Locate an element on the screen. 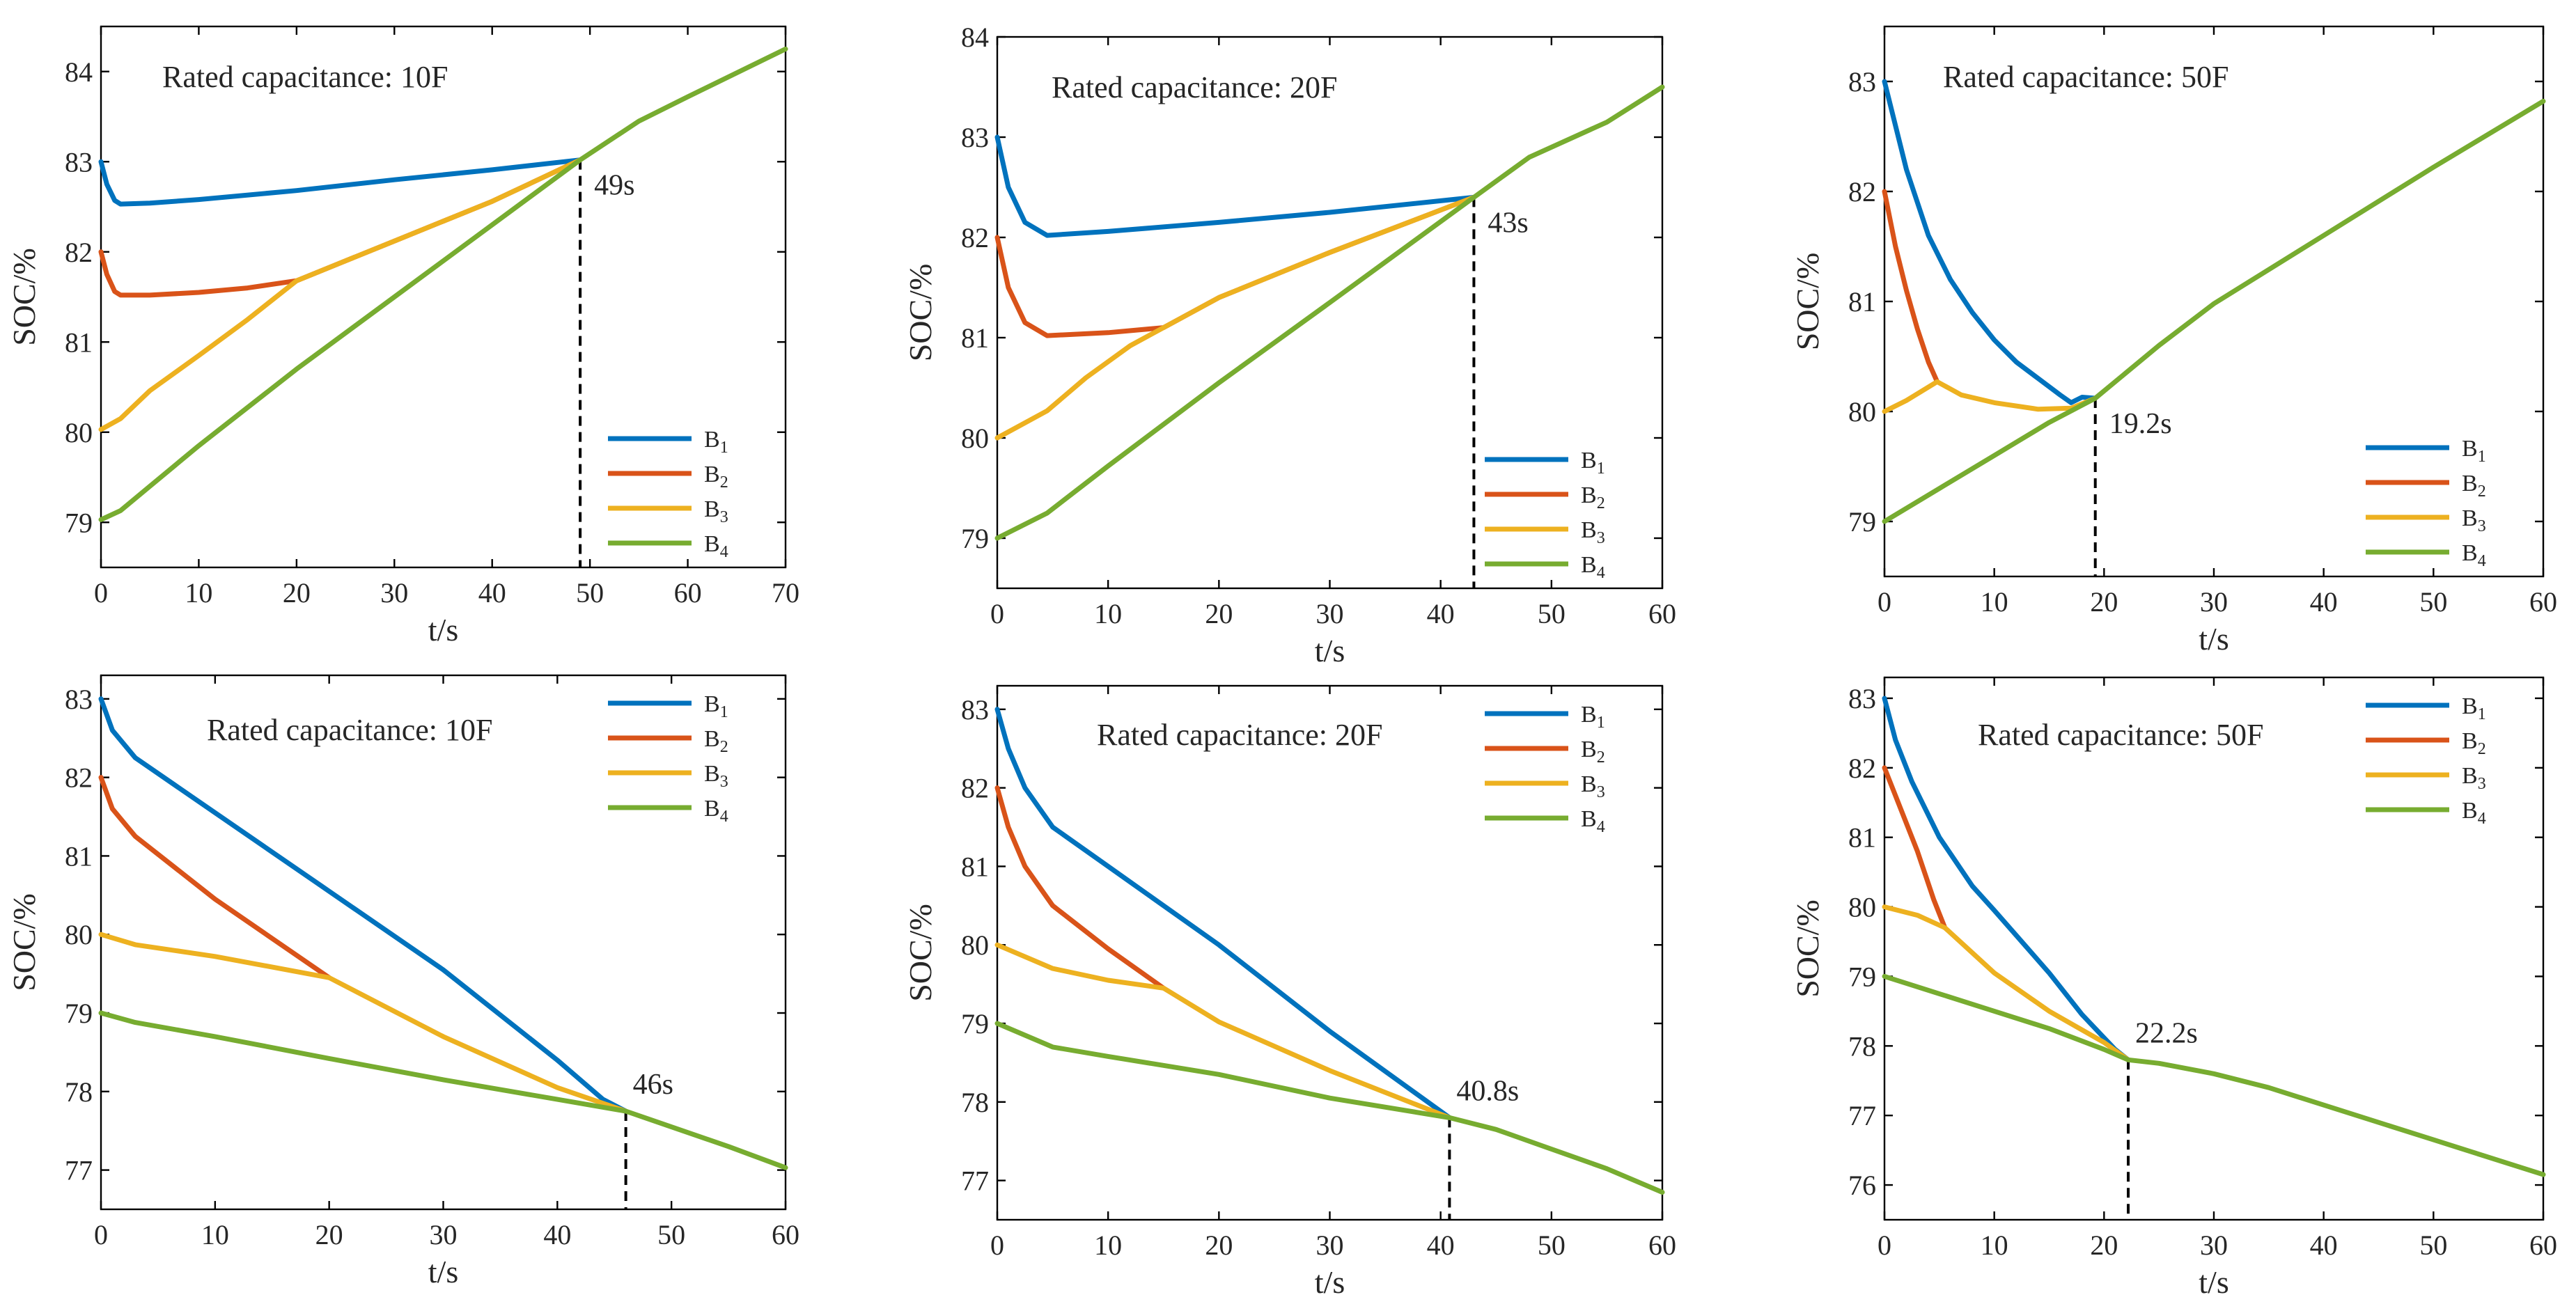  y-tick-label: 76 is located at coordinates (1862, 1185).